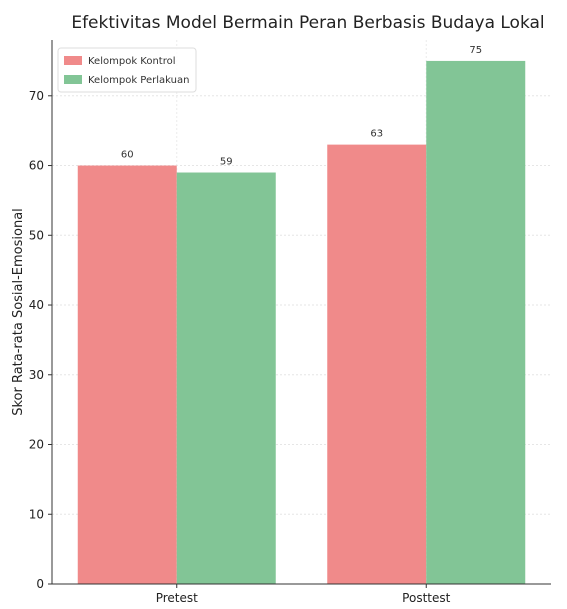 The image size is (567, 609). What do you see at coordinates (376, 134) in the screenshot?
I see `bar-value-label: 63` at bounding box center [376, 134].